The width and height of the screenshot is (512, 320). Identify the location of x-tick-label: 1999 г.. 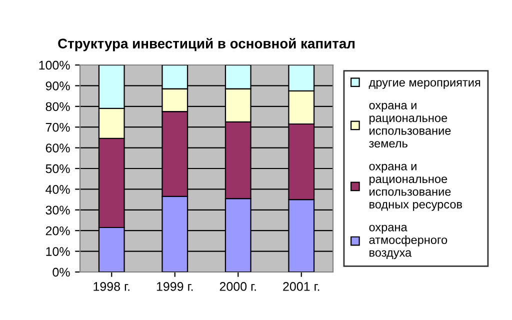
(174, 286).